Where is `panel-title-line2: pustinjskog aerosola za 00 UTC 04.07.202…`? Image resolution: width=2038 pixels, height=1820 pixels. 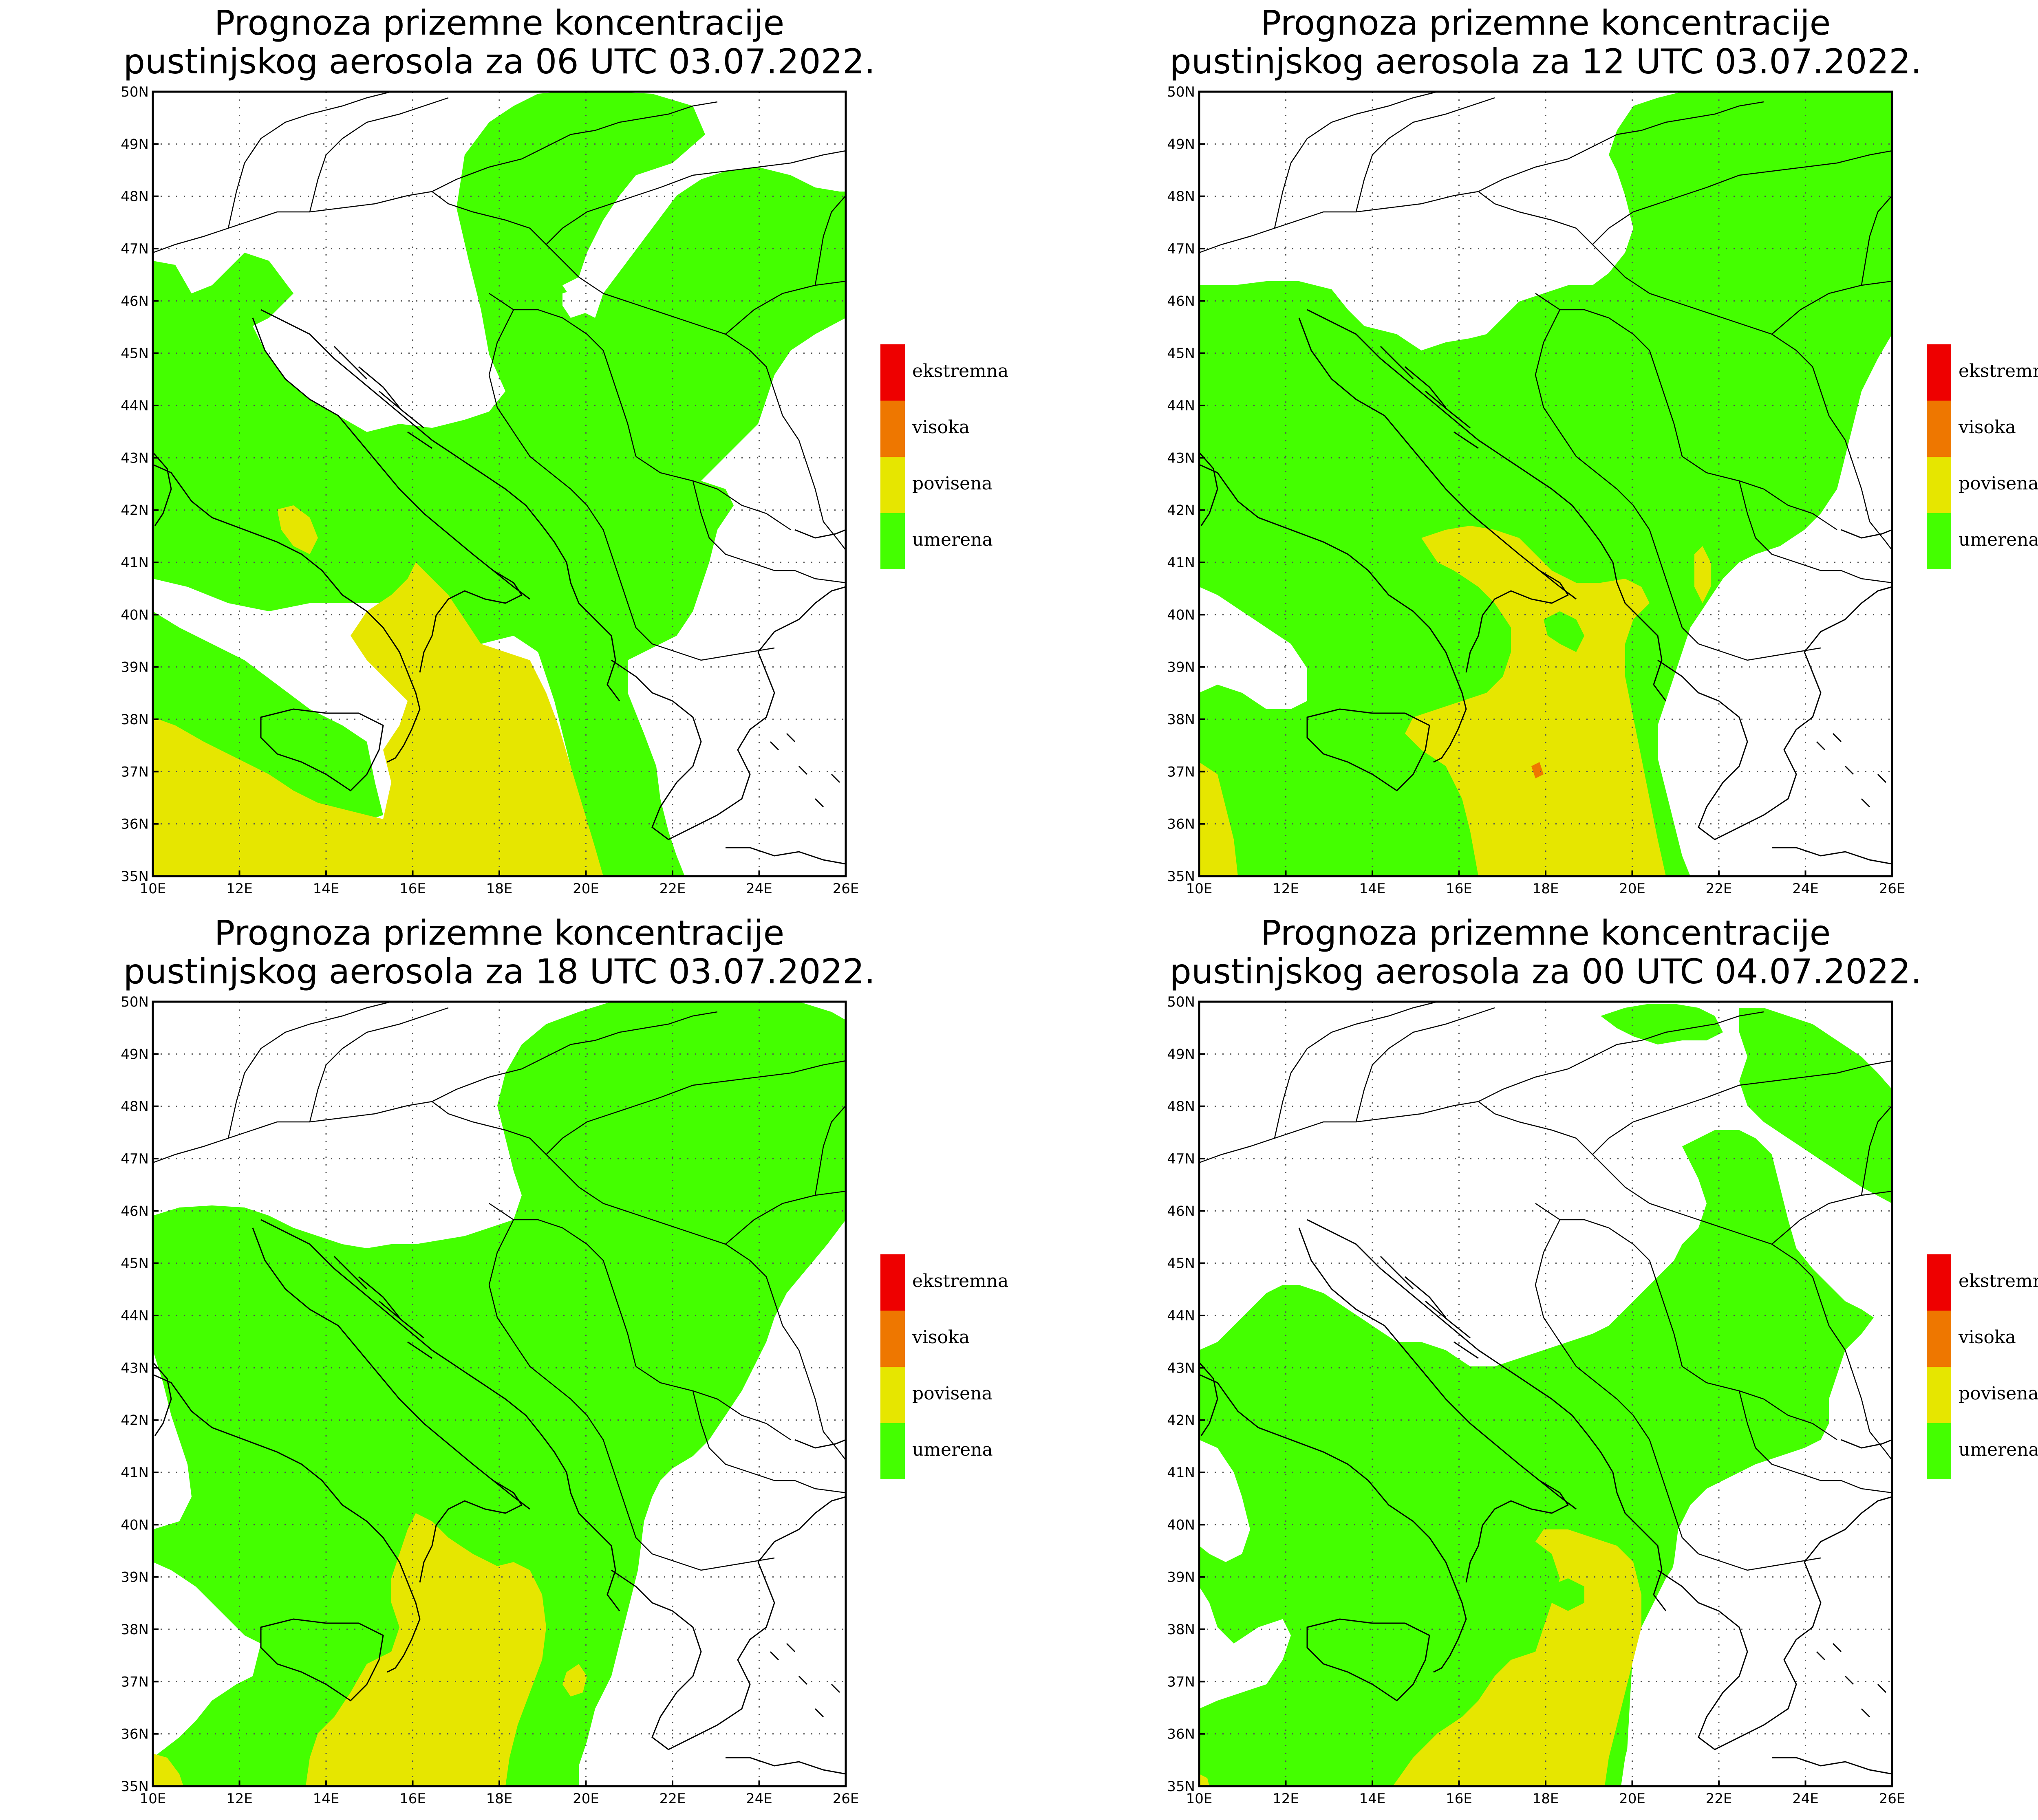 panel-title-line2: pustinjskog aerosola za 00 UTC 04.07.202… is located at coordinates (1546, 972).